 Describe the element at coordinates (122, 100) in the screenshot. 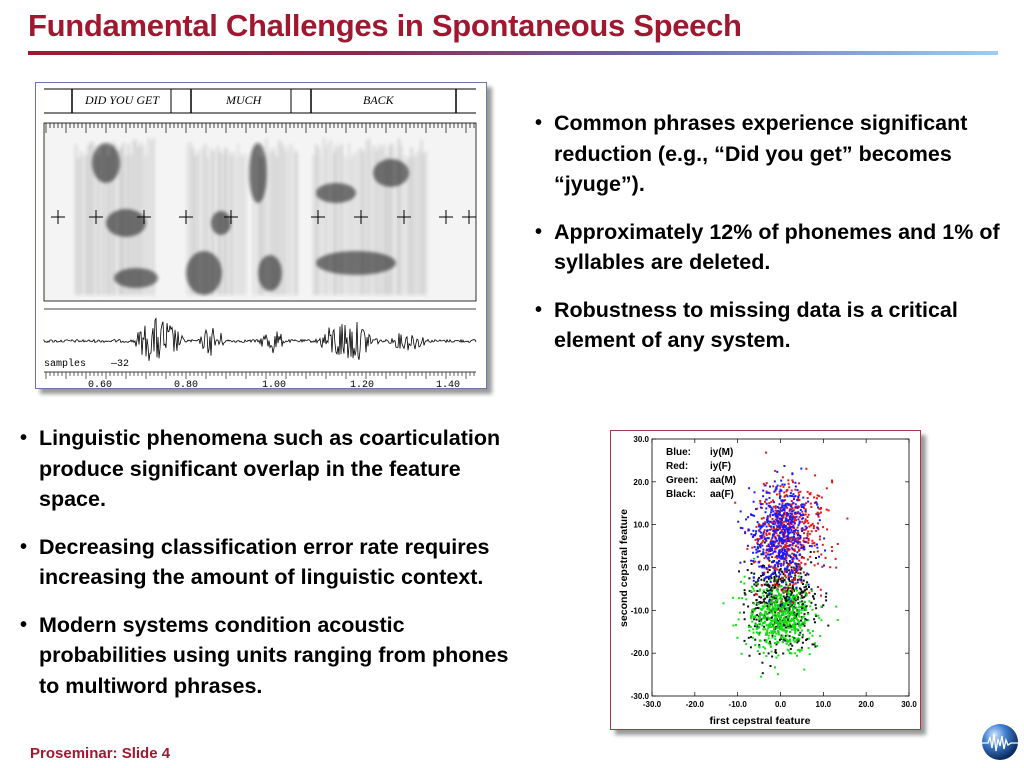

I see `segment-label-did-you-get: DID YOU GET` at that location.